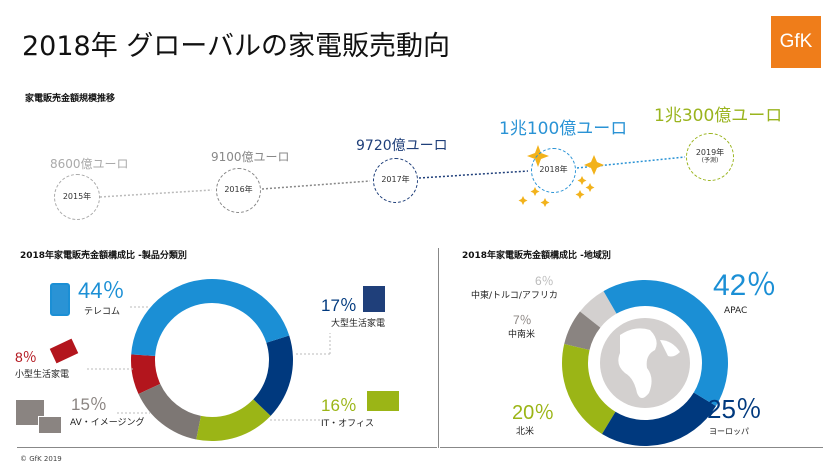 Image resolution: width=840 pixels, height=473 pixels. What do you see at coordinates (374, 299) in the screenshot?
I see `washing-machine-icon` at bounding box center [374, 299].